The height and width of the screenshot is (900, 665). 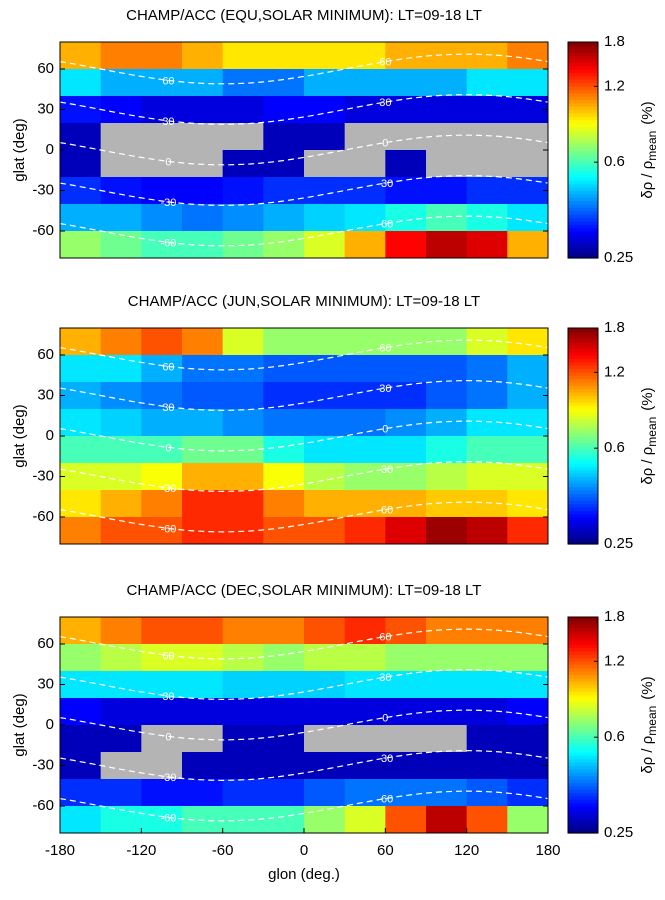 What do you see at coordinates (385, 678) in the screenshot?
I see `contour-label: 30` at bounding box center [385, 678].